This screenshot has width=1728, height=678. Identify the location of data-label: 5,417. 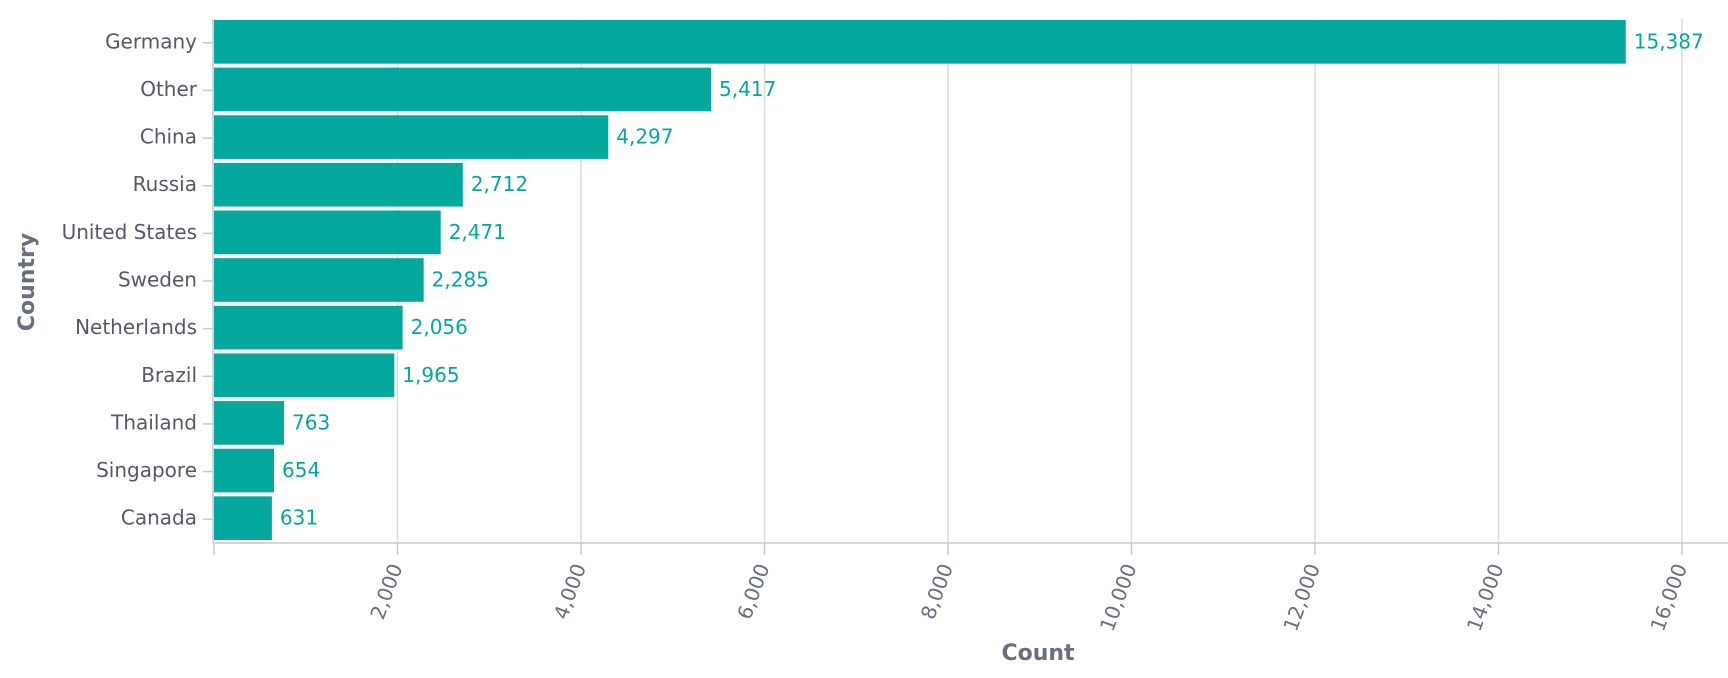
(747, 89).